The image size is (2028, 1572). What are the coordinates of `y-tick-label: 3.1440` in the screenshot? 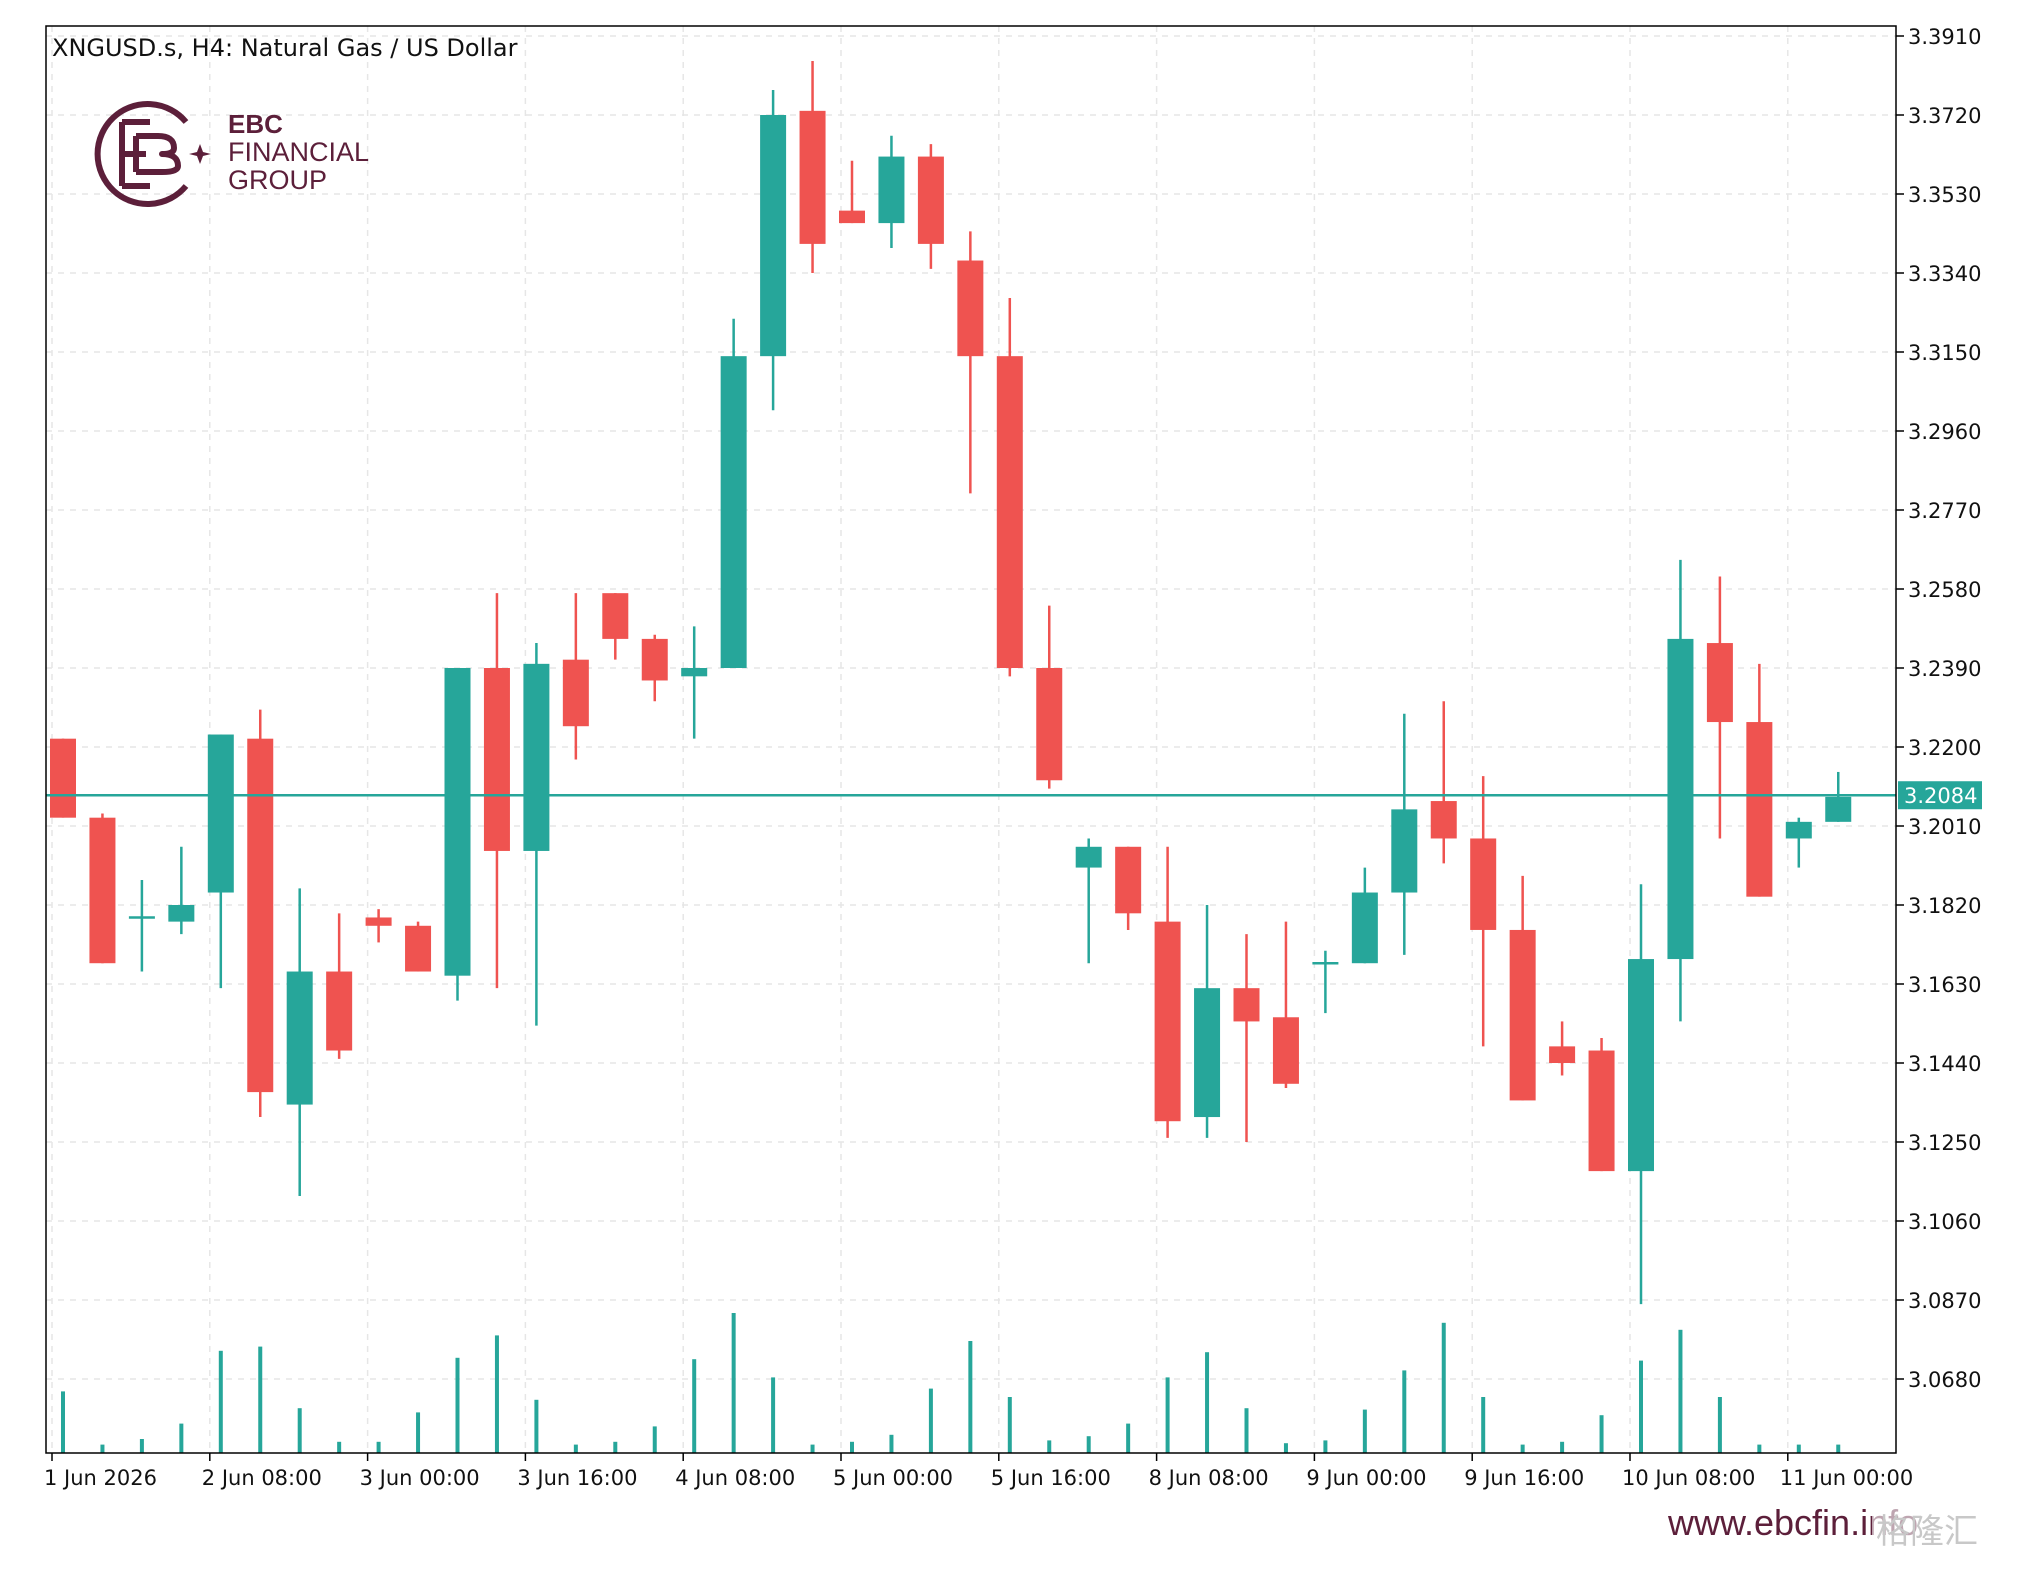 It's located at (1944, 1064).